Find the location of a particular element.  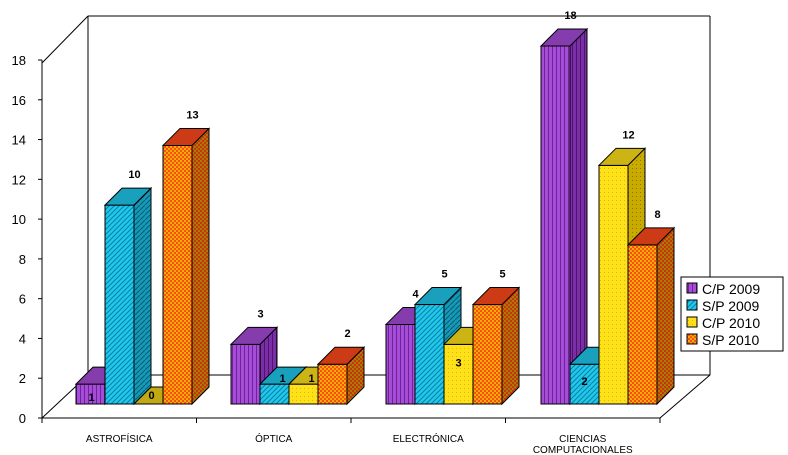

x-category-label: ELECTRÓNICA is located at coordinates (428, 438).